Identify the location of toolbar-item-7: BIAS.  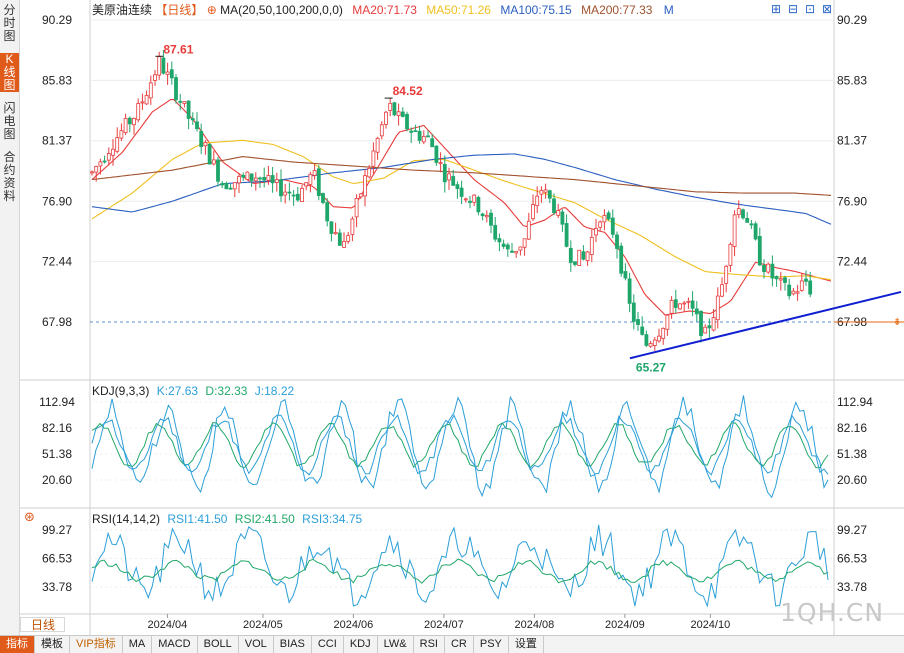
(293, 644).